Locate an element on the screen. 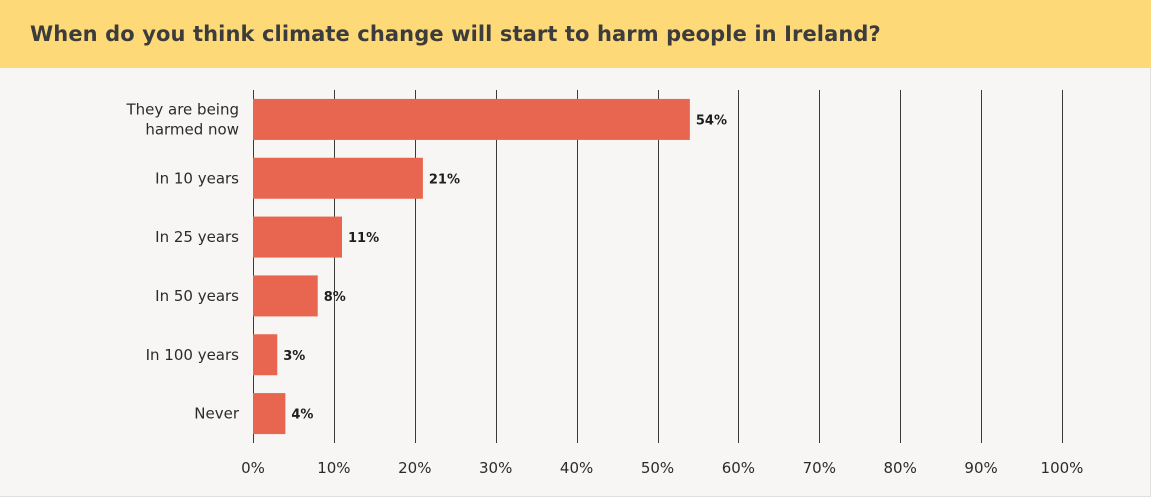  data-label: 3% is located at coordinates (294, 356).